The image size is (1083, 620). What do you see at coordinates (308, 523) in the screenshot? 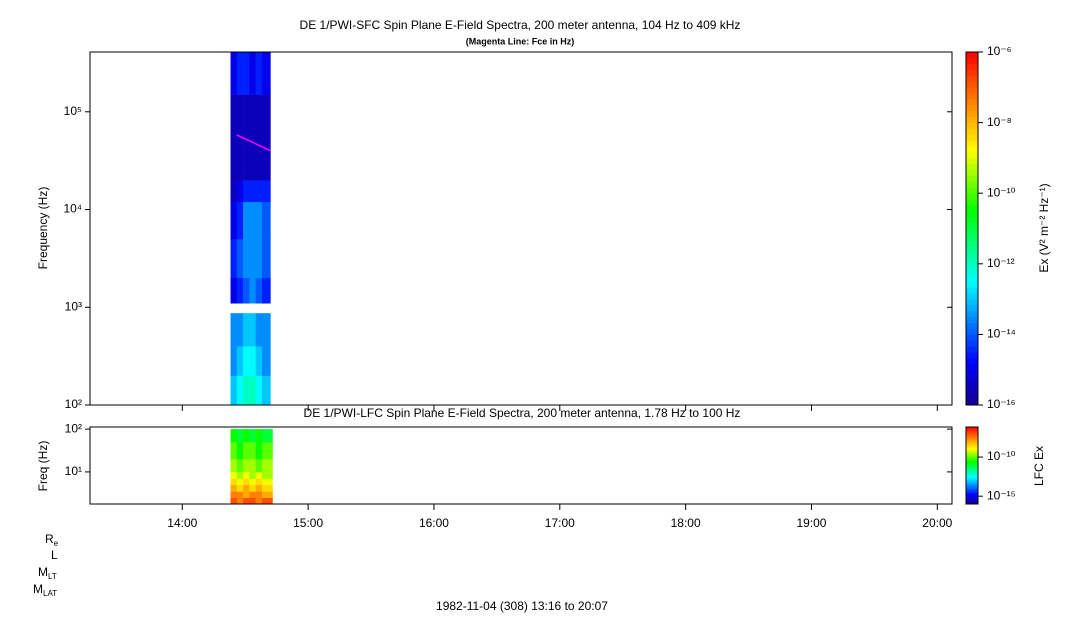
I see `x-tick-label: 15:00` at bounding box center [308, 523].